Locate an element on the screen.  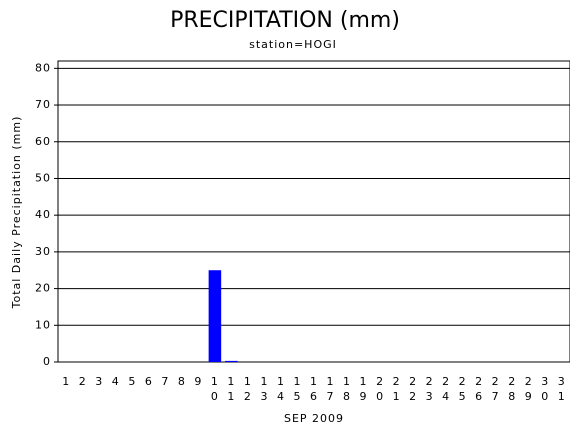
x-tick-label: 5 is located at coordinates (132, 381).